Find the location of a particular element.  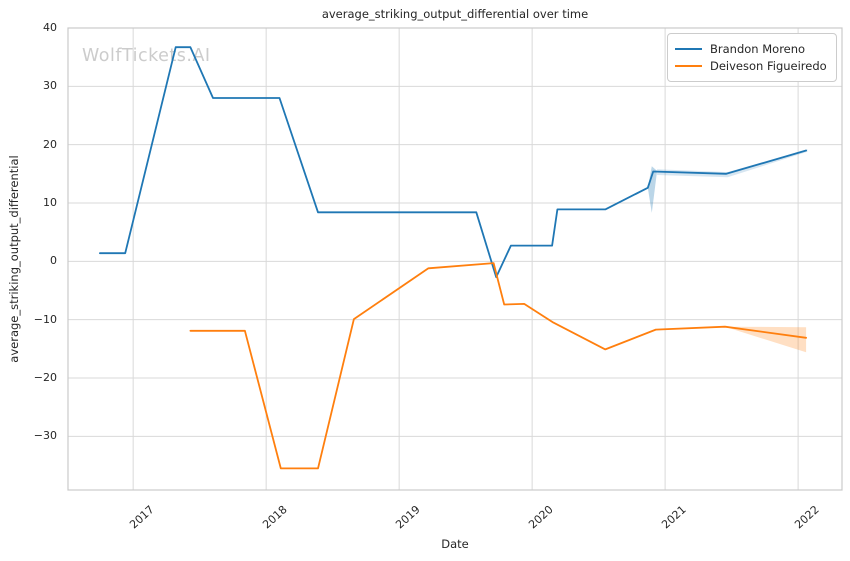

confidence-band is located at coordinates (766, 339).